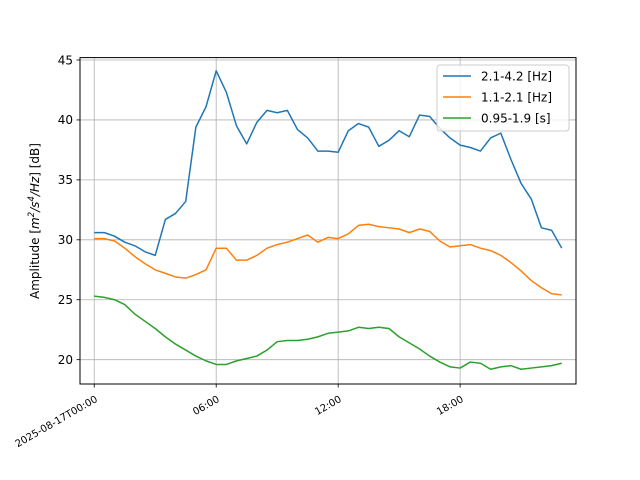  What do you see at coordinates (69, 210) in the screenshot?
I see `y-axis: 20 25 30 35 40 45` at bounding box center [69, 210].